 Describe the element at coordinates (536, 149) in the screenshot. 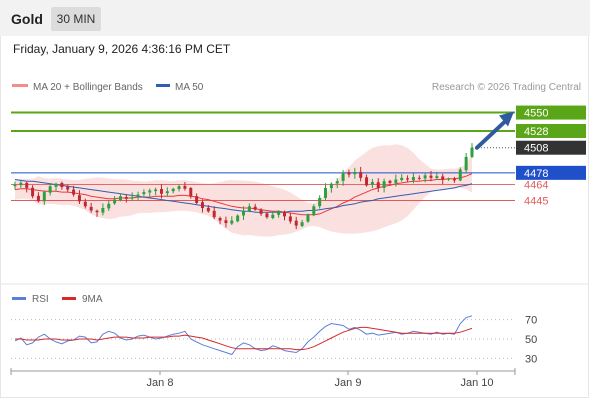

I see `level-label-4508: 4508` at that location.